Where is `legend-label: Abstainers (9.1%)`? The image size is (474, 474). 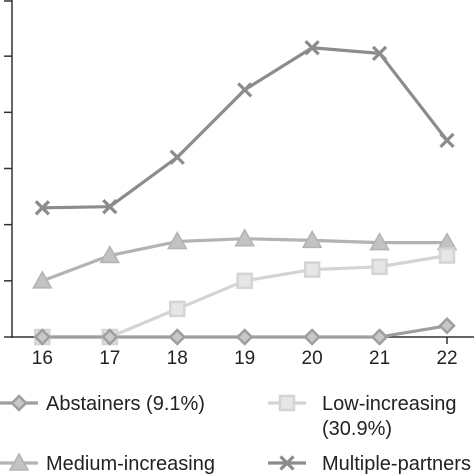
legend-label: Abstainers (9.1%) is located at coordinates (125, 404).